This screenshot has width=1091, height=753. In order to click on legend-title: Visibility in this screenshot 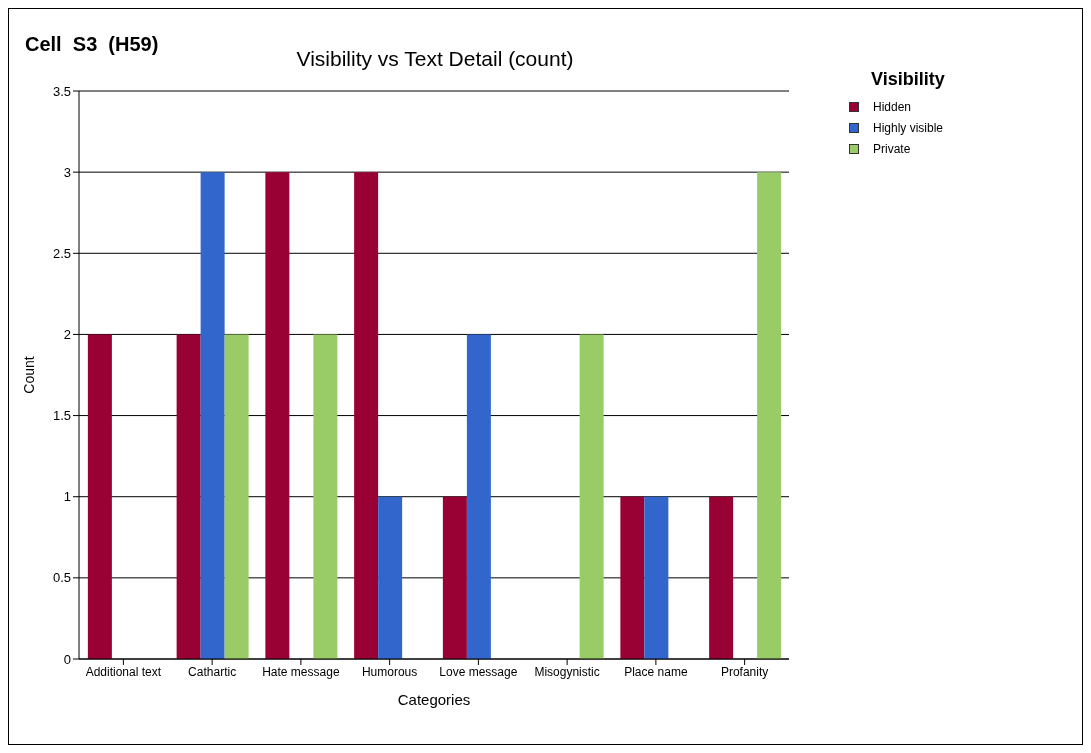, I will do `click(908, 79)`.